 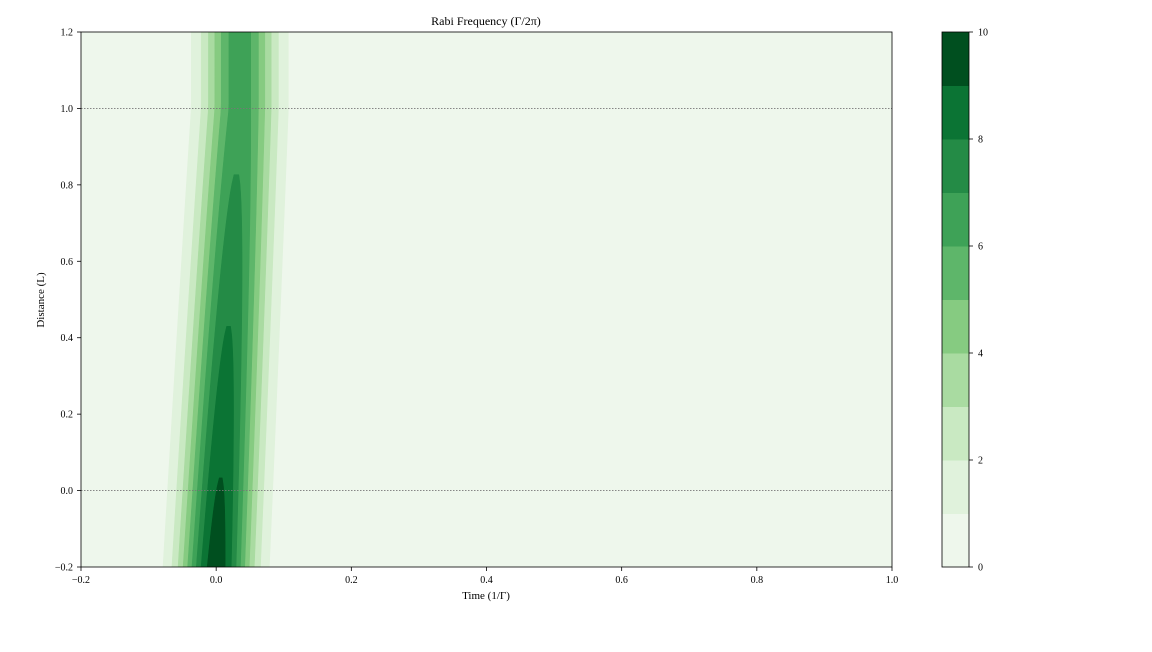 What do you see at coordinates (68, 301) in the screenshot?
I see `y-axis: −0.2 0.0 0.2 0.4 0.6 0.8 1.0 1.2` at bounding box center [68, 301].